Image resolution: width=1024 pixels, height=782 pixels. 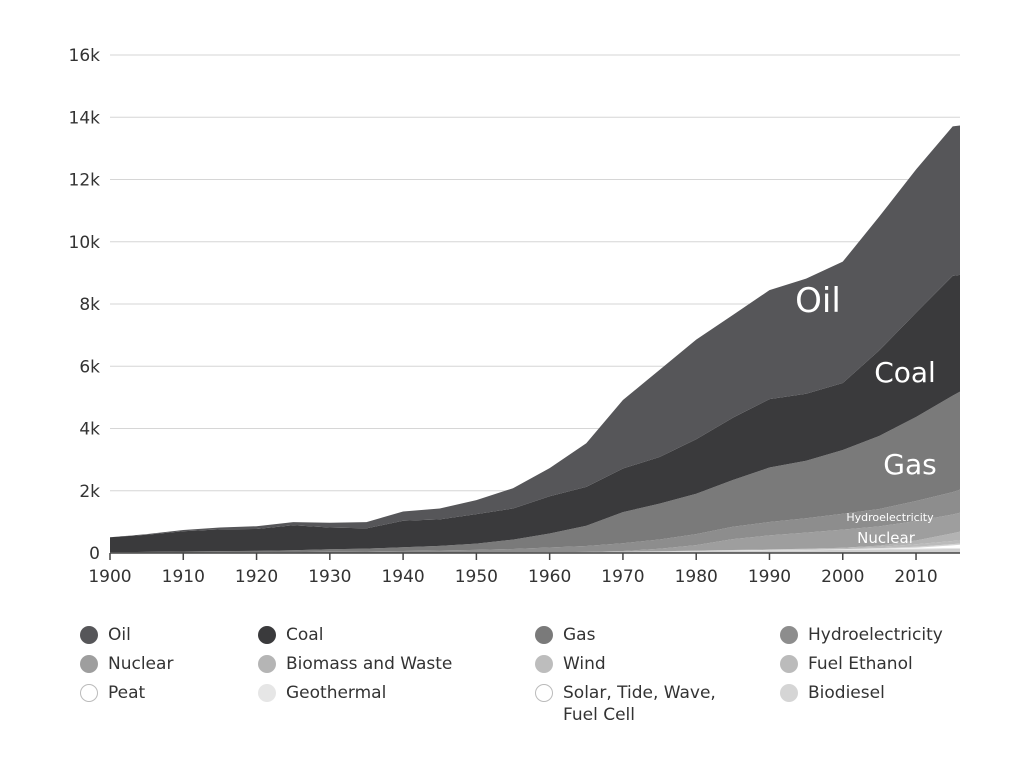 I want to click on legend-item-gas: Gas, so click(x=565, y=635).